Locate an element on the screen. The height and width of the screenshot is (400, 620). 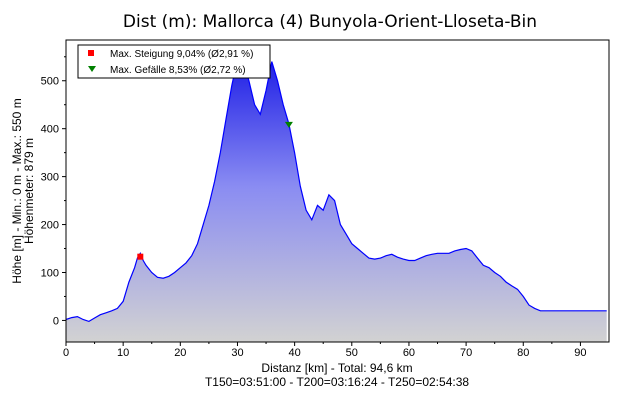
legend-max-climb-label: Max. Steigung 9,04% (Ø2,91 %) is located at coordinates (181, 54).